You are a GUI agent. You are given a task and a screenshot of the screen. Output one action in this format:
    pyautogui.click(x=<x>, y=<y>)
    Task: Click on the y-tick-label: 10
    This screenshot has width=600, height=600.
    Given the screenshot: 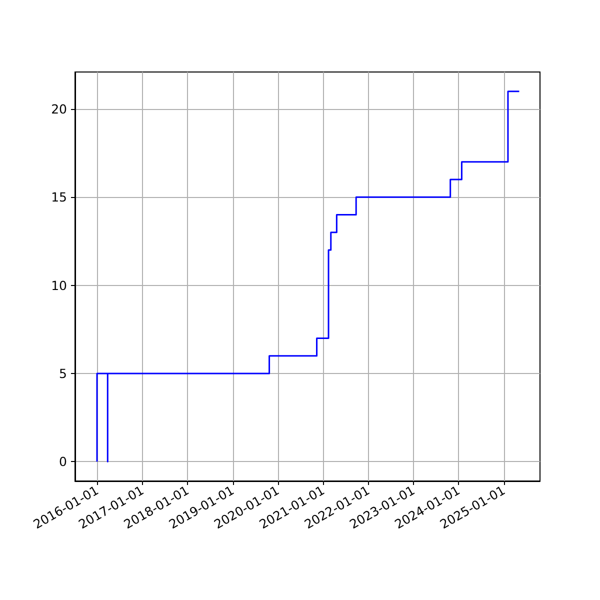 What is the action you would take?
    pyautogui.click(x=59, y=285)
    